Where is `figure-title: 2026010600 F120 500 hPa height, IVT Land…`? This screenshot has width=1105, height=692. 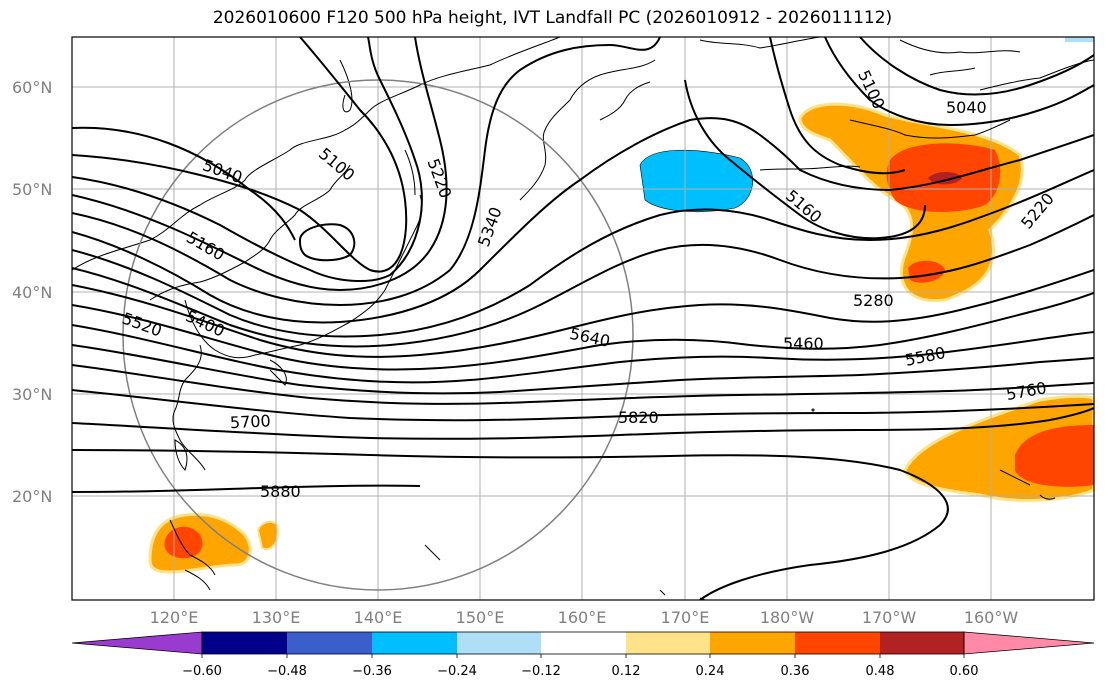
figure-title: 2026010600 F120 500 hPa height, IVT Land… is located at coordinates (552, 18).